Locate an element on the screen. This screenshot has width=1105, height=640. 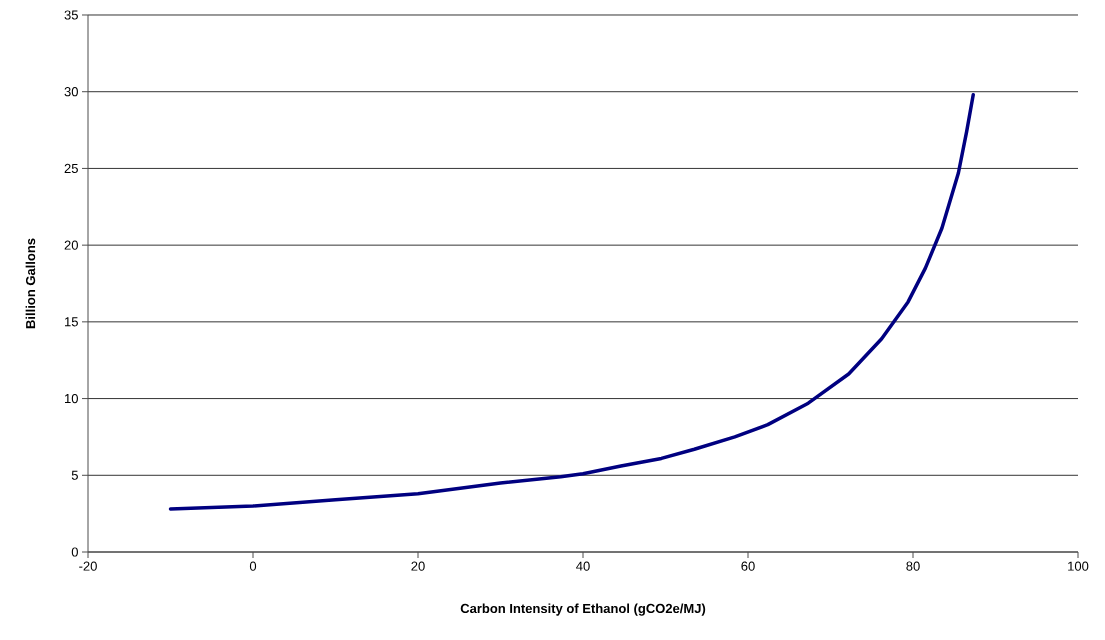
y-tick-label: 15 is located at coordinates (71, 322).